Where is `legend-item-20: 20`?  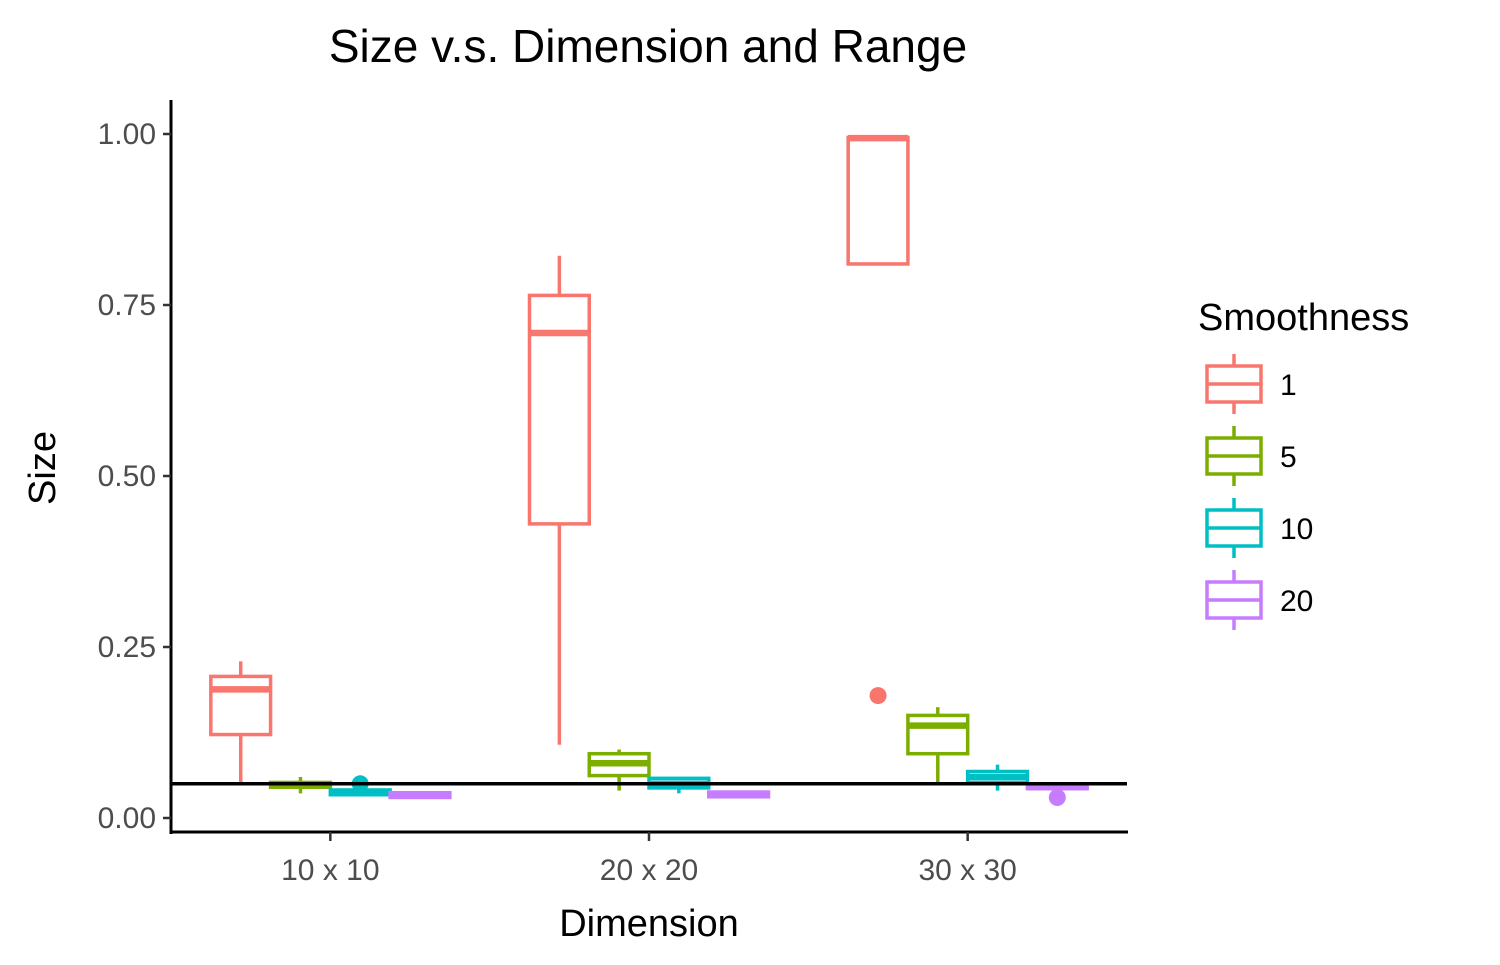 legend-item-20: 20 is located at coordinates (1259, 600).